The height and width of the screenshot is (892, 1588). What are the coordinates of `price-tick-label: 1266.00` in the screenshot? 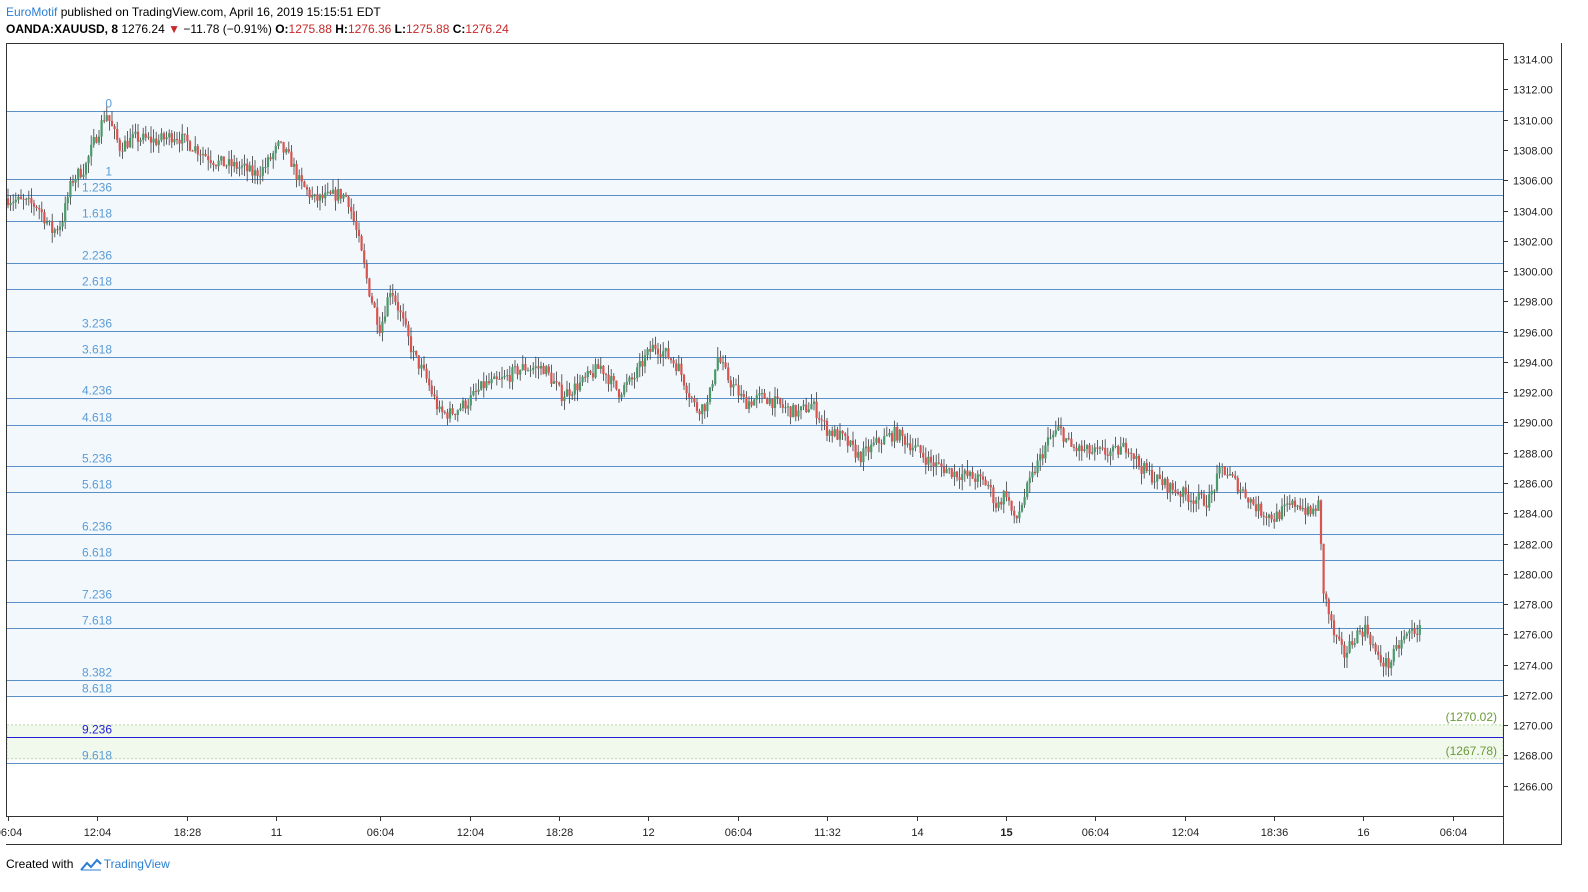 It's located at (1533, 788).